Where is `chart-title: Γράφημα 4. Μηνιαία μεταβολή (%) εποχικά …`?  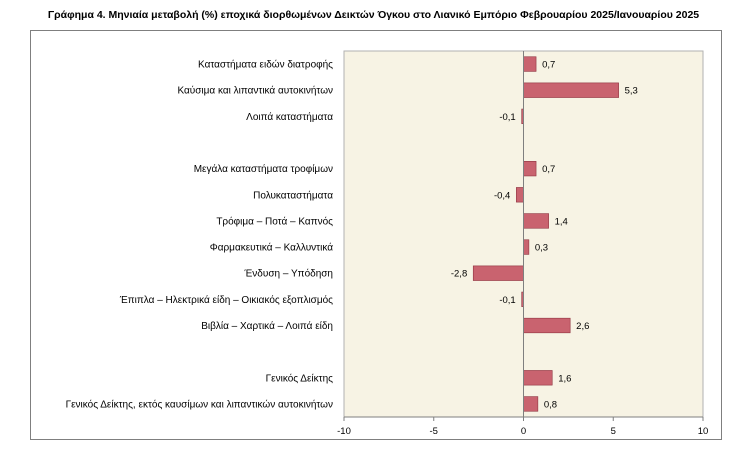 chart-title: Γράφημα 4. Μηνιαία μεταβολή (%) εποχικά … is located at coordinates (373, 15).